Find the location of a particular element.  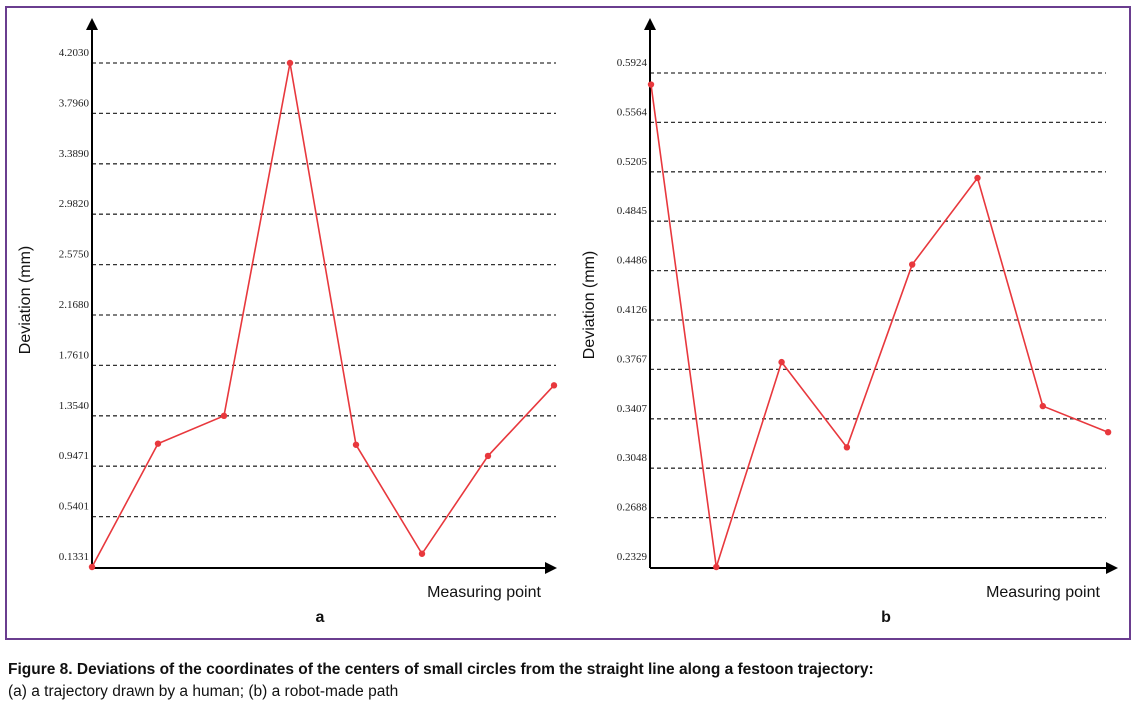

panel-a-panel-label: a is located at coordinates (320, 617).